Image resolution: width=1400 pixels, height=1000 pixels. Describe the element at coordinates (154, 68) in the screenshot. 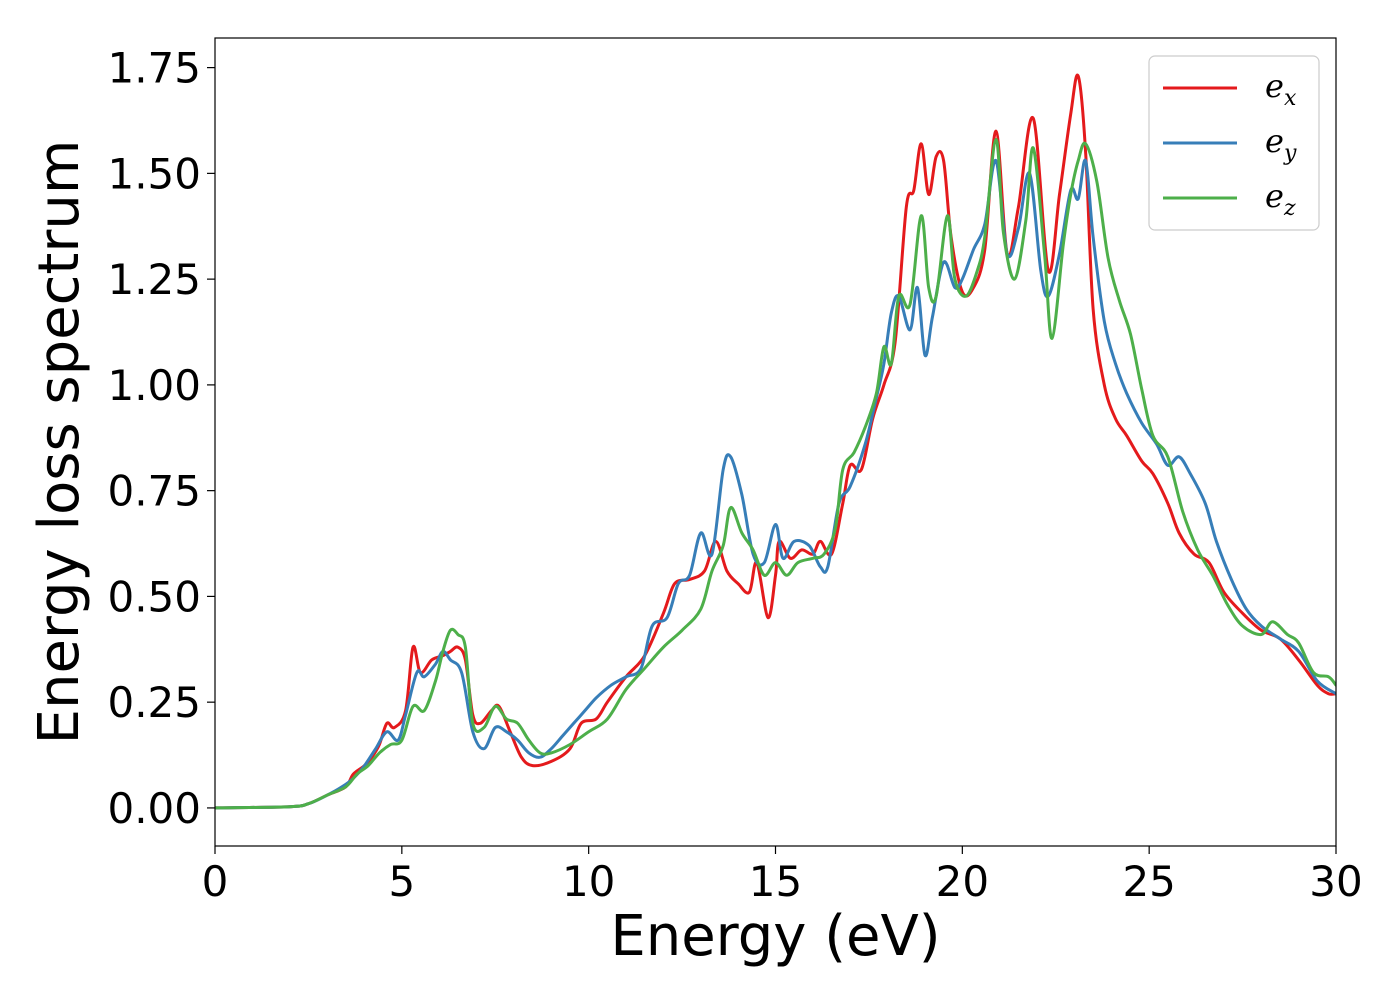

I see `y-tick-label: 1.75` at that location.